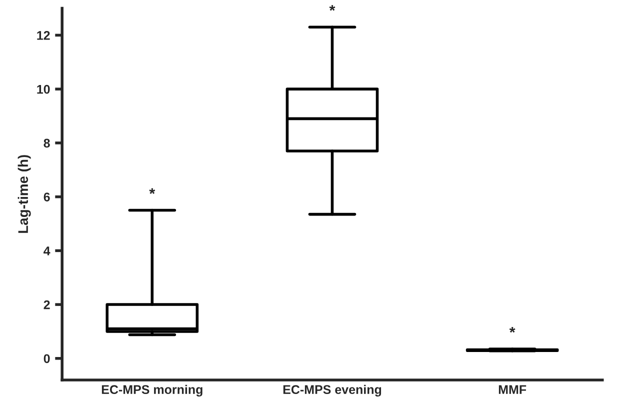 This screenshot has width=621, height=413. I want to click on y-tick-label: 8, so click(47, 143).